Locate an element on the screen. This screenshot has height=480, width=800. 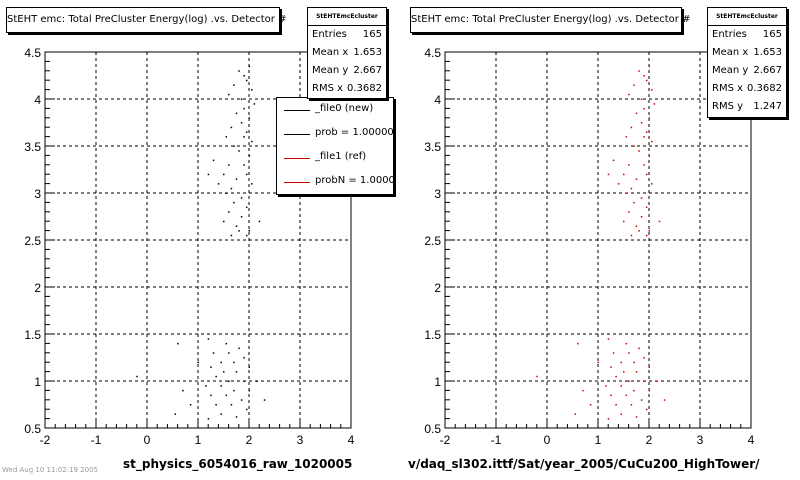
x-tick-label: 2 is located at coordinates (649, 440).